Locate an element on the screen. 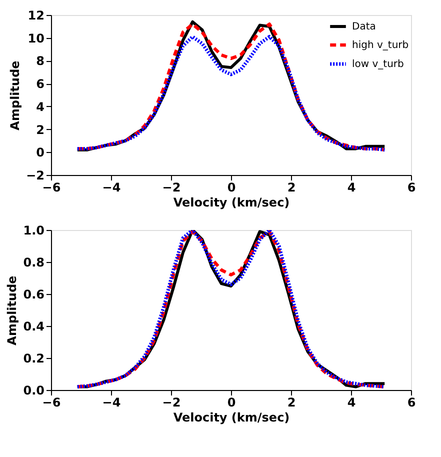  legend-label: Data is located at coordinates (364, 27).